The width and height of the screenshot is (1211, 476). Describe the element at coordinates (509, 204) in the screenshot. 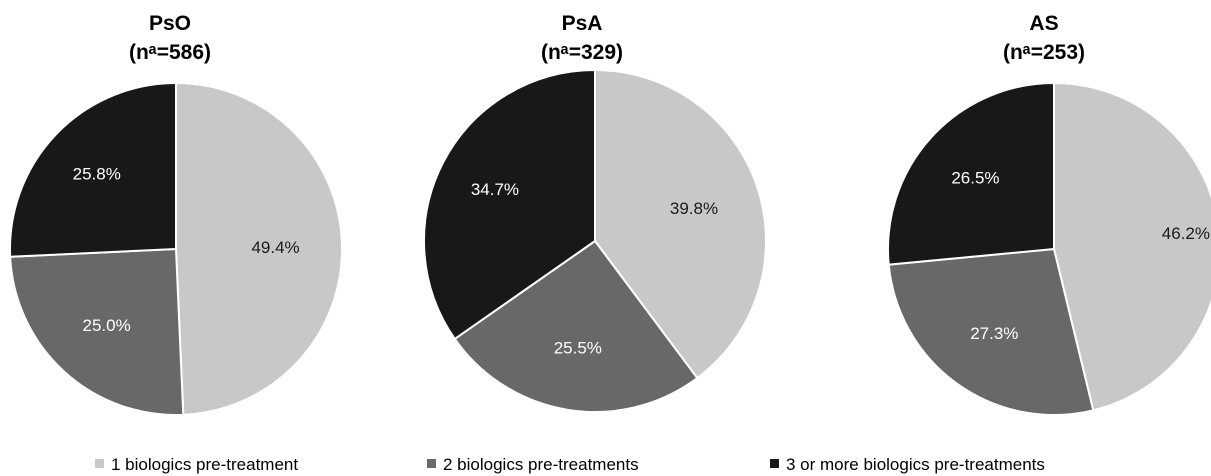

I see `pie-slice-psa-three-plus-biologics` at that location.